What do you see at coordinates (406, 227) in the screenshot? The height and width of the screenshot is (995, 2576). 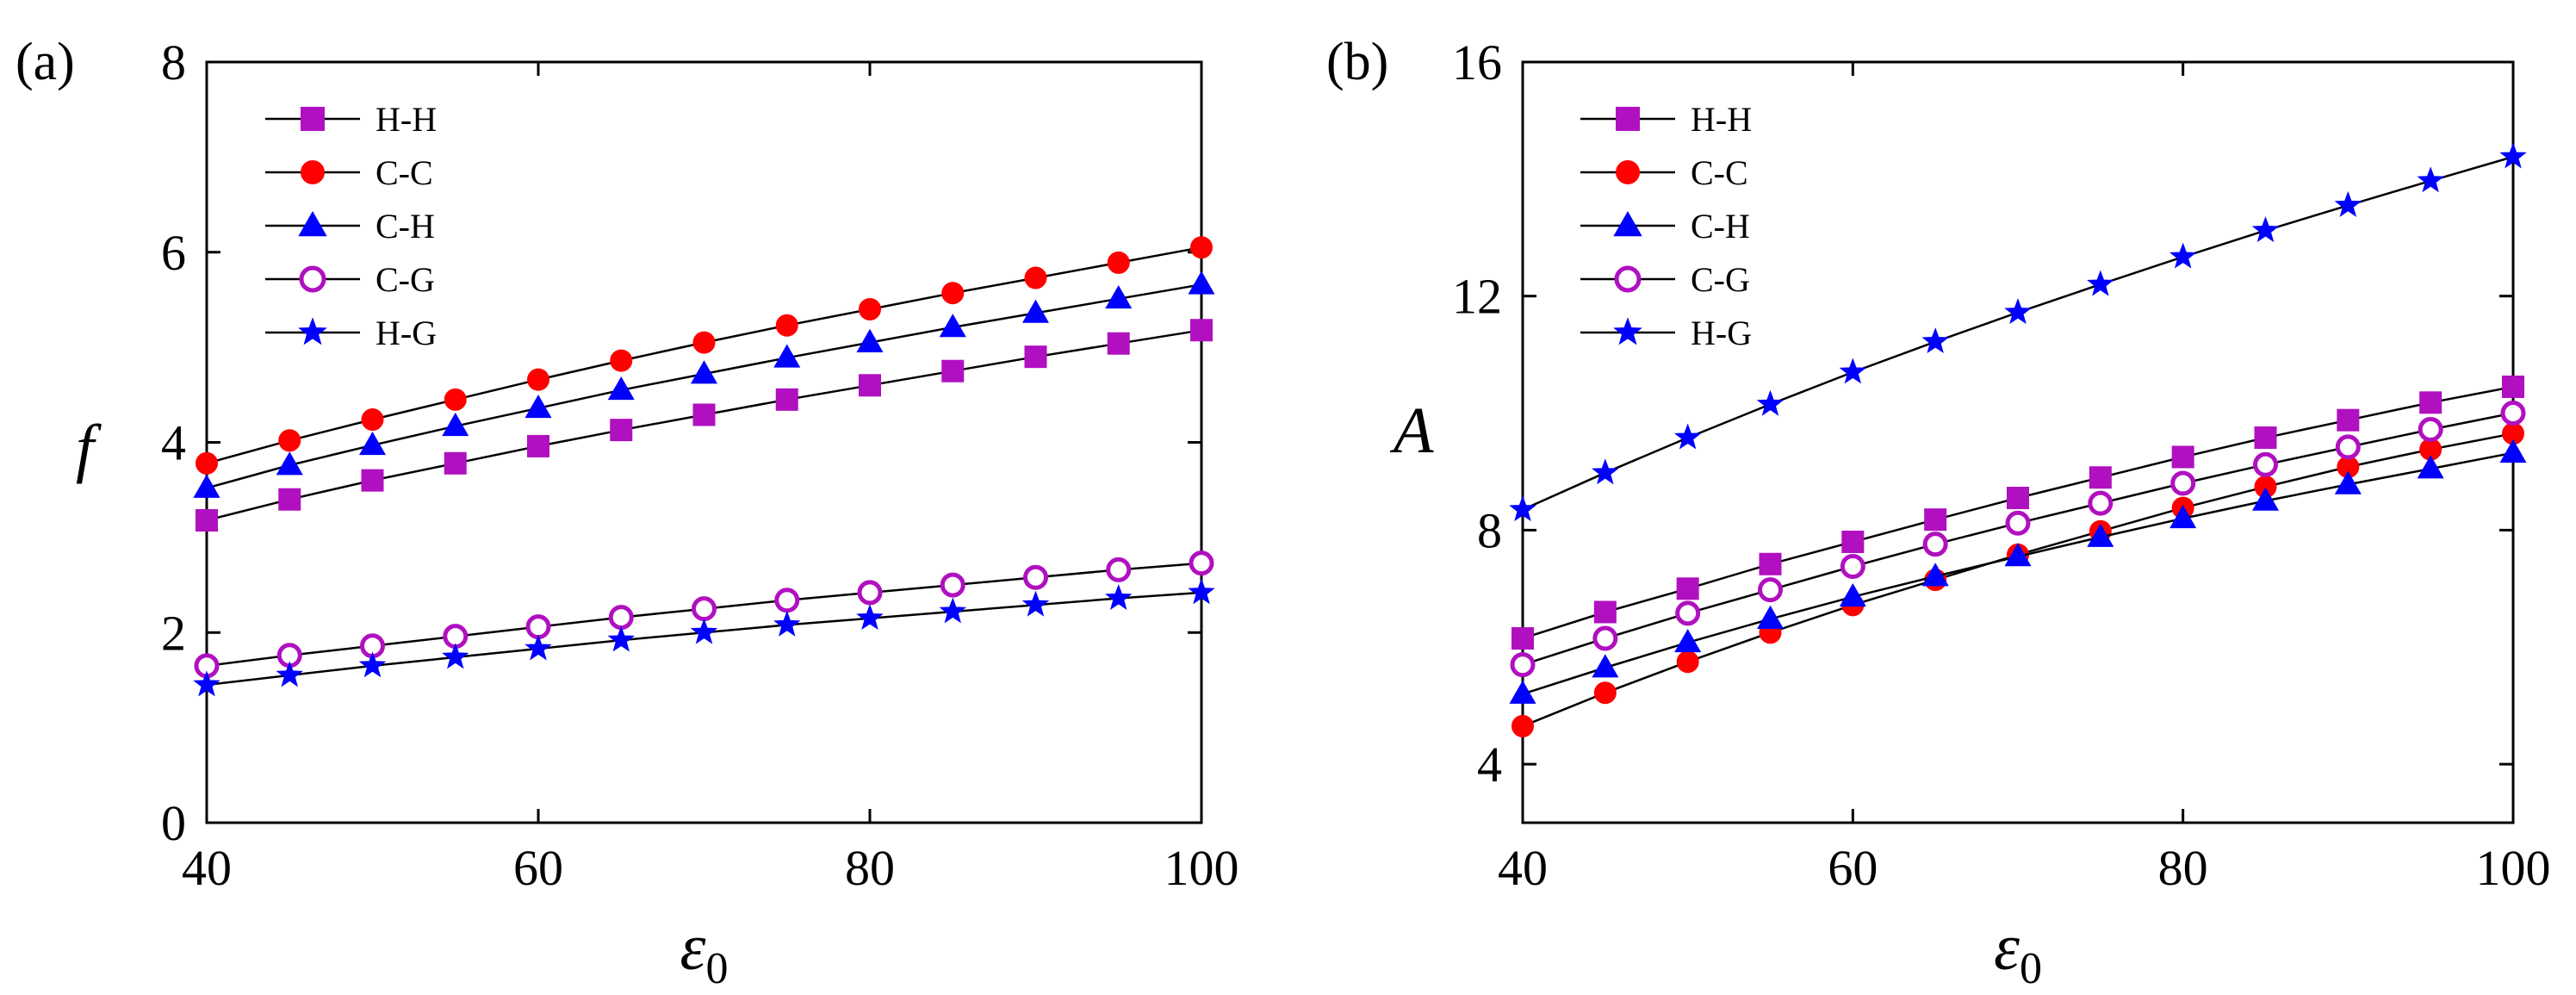 I see `legend-label: C-H` at bounding box center [406, 227].